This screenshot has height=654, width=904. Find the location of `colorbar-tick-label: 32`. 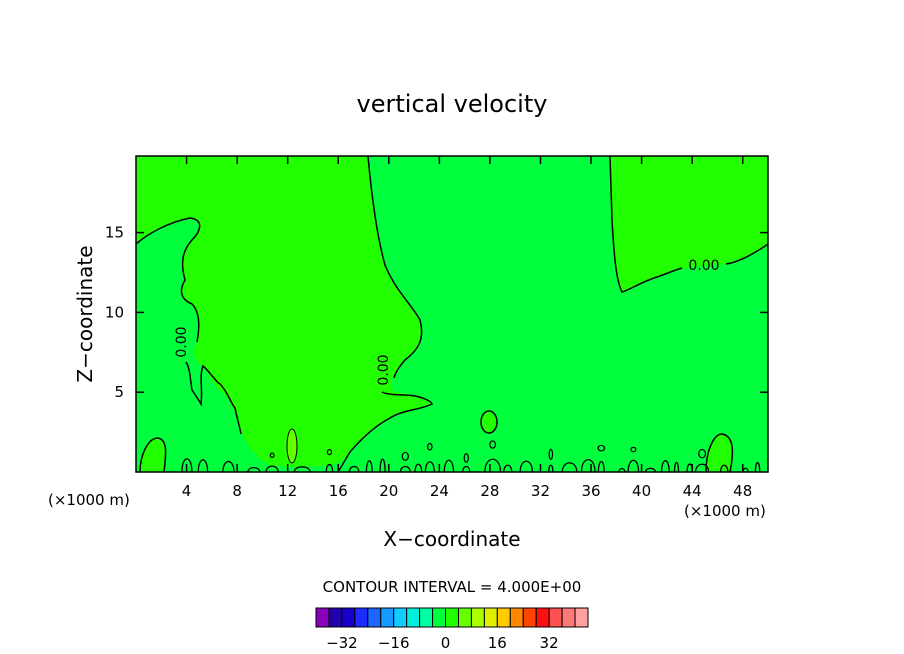

colorbar-tick-label: 32 is located at coordinates (549, 643).